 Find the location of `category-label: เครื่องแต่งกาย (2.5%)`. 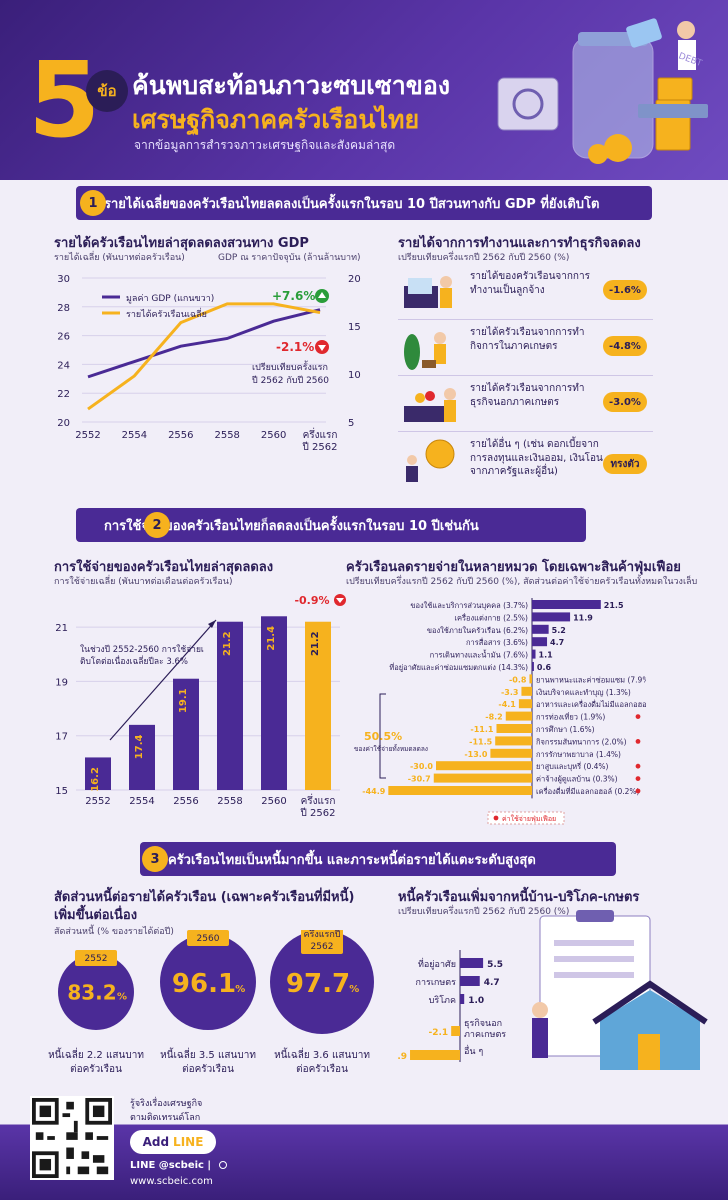

category-label: เครื่องแต่งกาย (2.5%) is located at coordinates (491, 617).